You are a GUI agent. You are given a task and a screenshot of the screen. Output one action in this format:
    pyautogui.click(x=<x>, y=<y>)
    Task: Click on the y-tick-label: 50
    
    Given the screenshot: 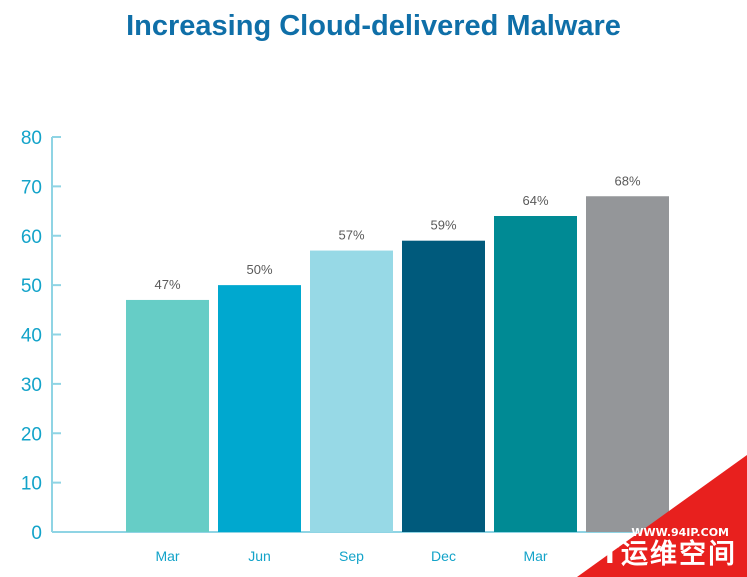 What is the action you would take?
    pyautogui.click(x=31, y=286)
    